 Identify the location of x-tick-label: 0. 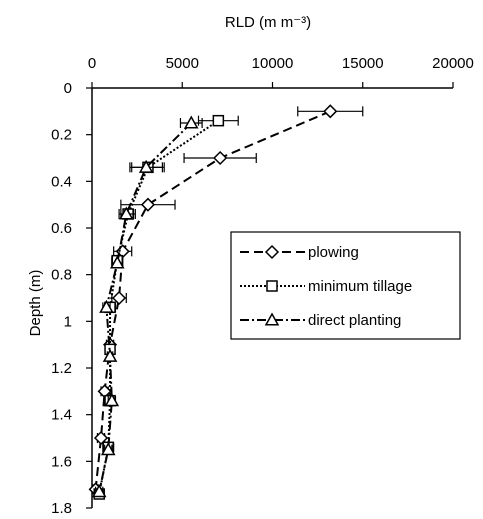
(92, 63).